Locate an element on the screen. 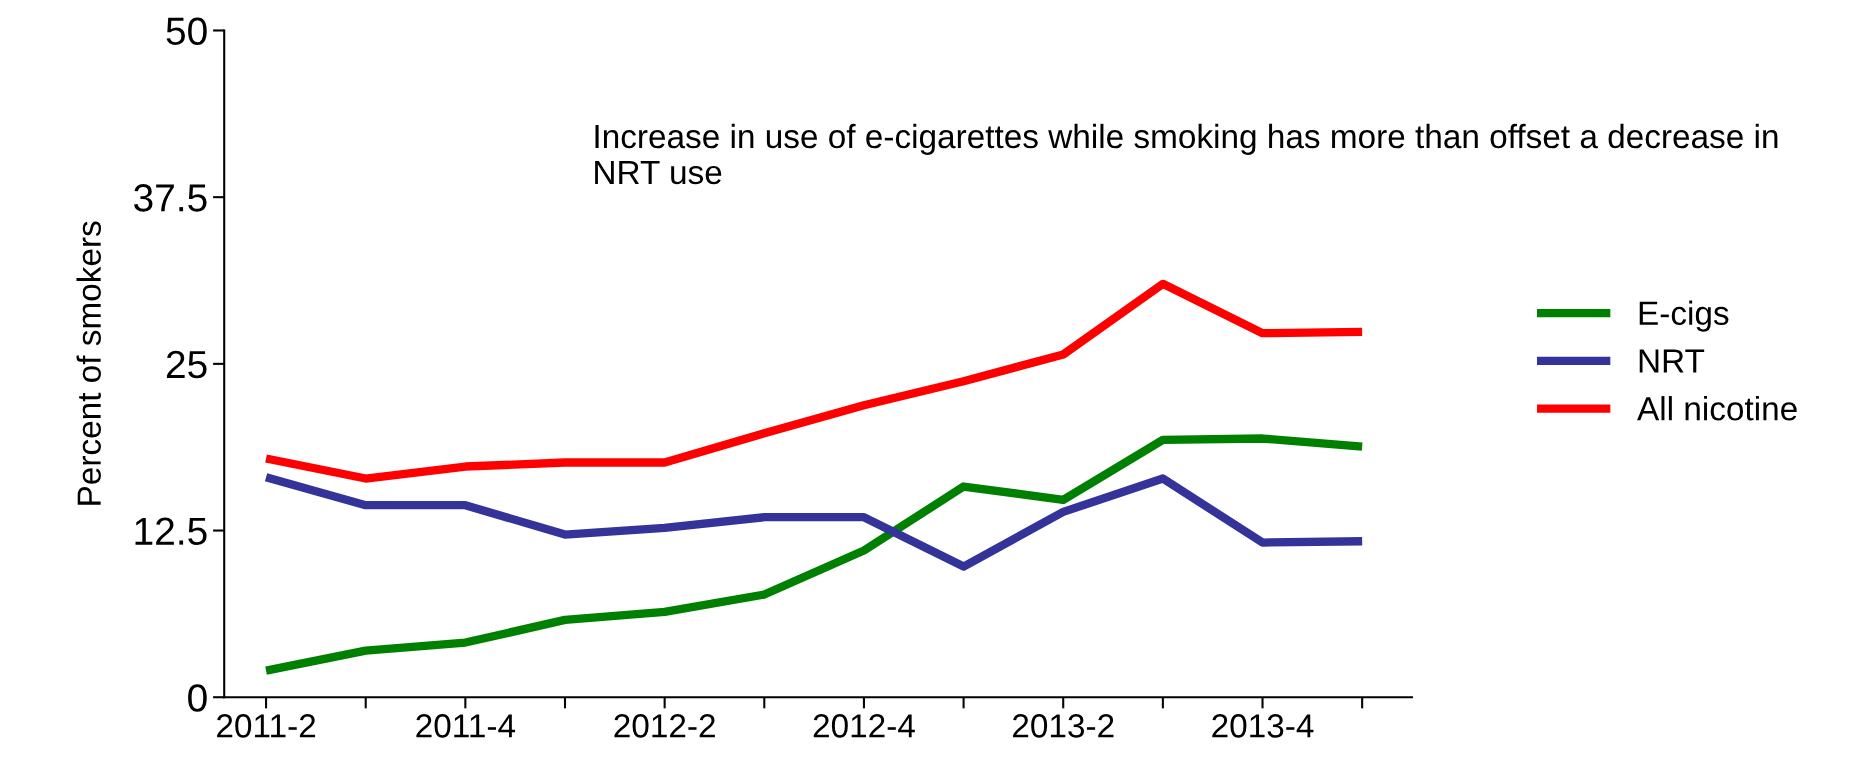 The height and width of the screenshot is (762, 1853). legend-label: NRT is located at coordinates (1672, 361).